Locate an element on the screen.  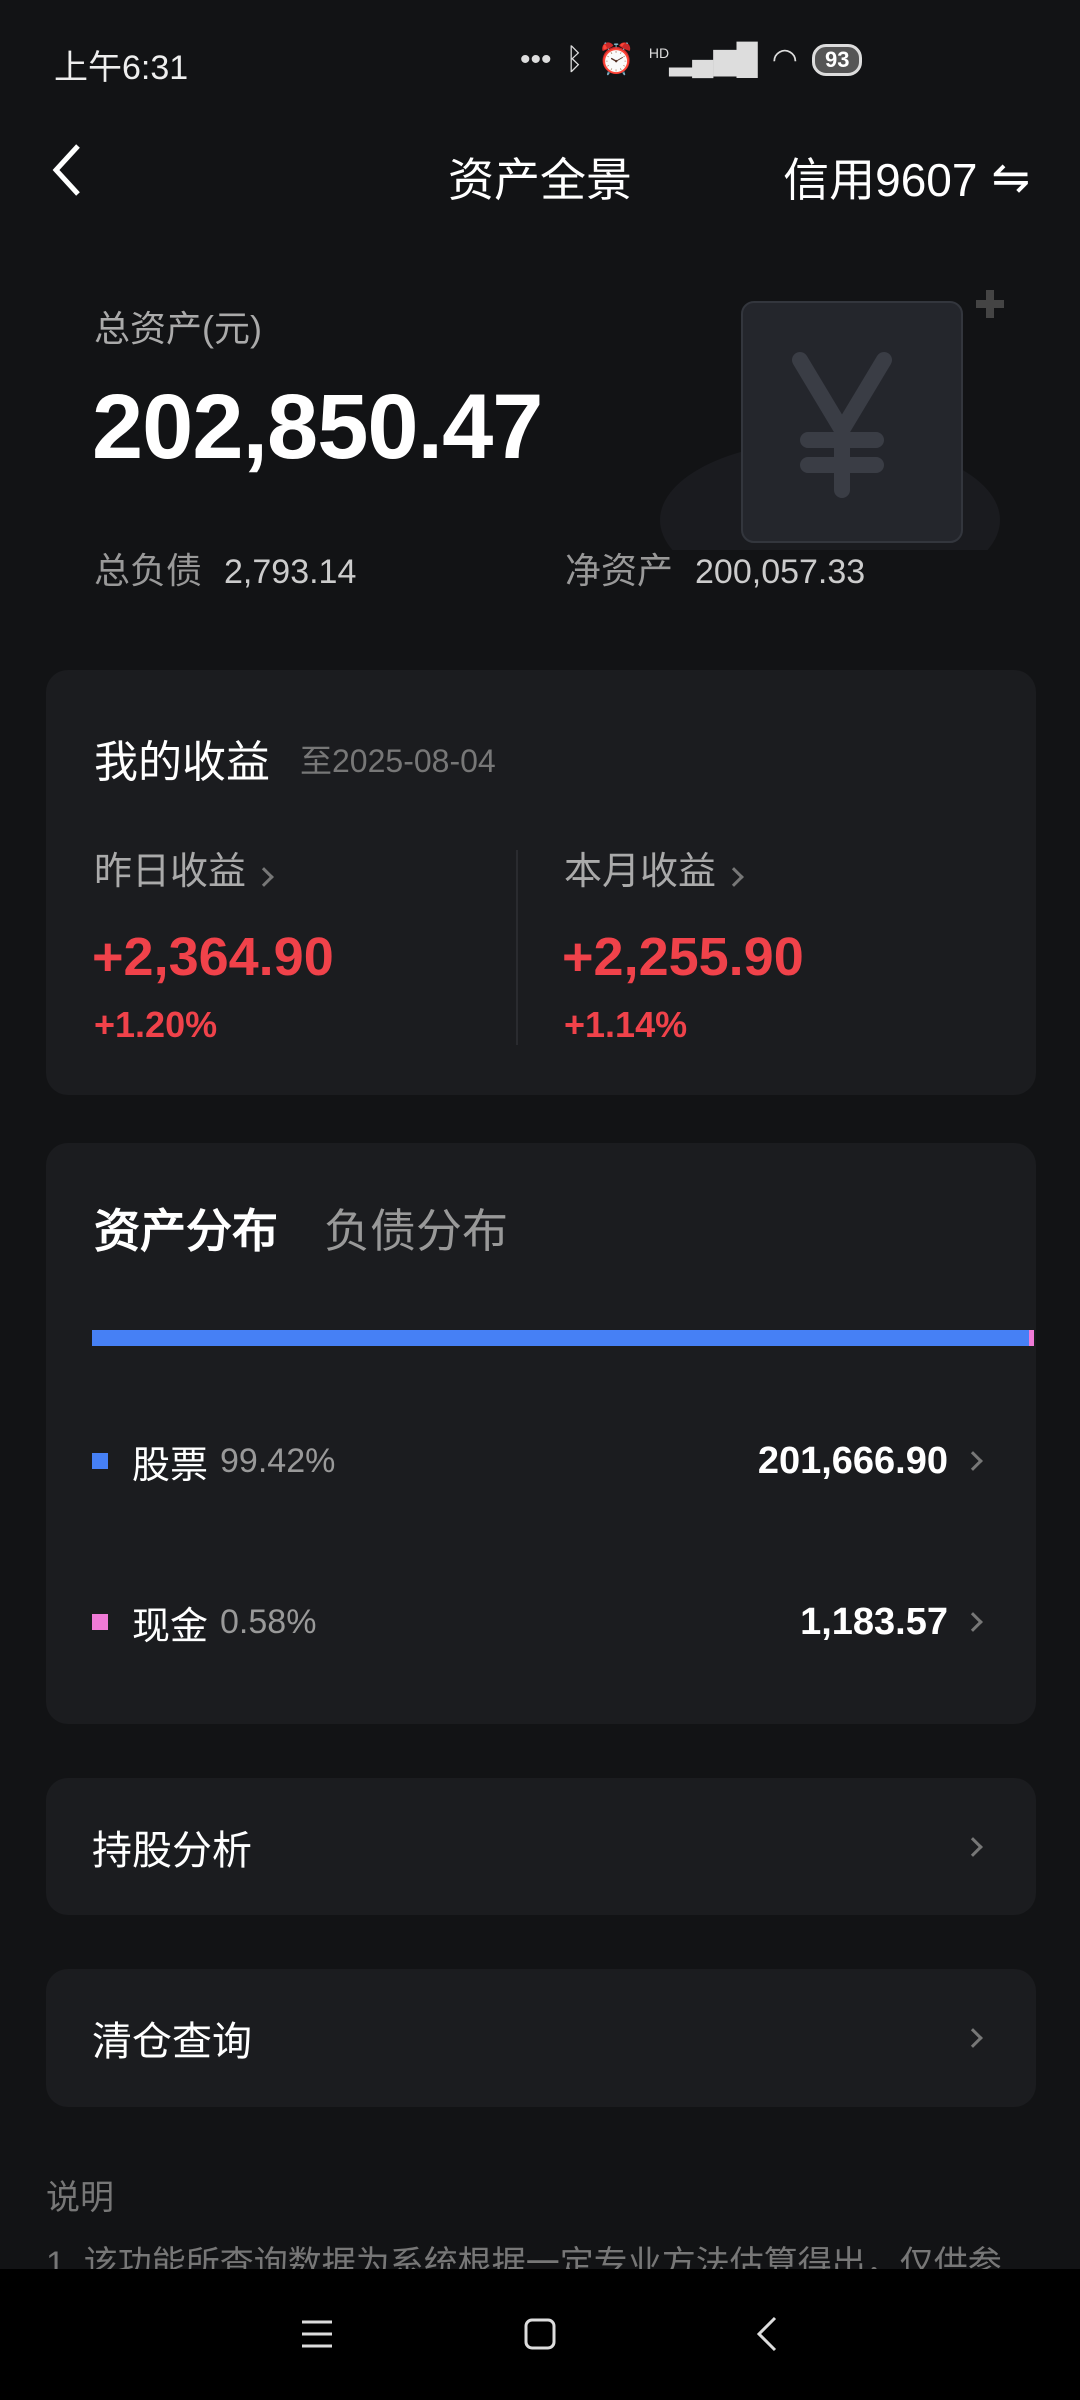
switch-icon: ⇋ is located at coordinates (1010, 177).